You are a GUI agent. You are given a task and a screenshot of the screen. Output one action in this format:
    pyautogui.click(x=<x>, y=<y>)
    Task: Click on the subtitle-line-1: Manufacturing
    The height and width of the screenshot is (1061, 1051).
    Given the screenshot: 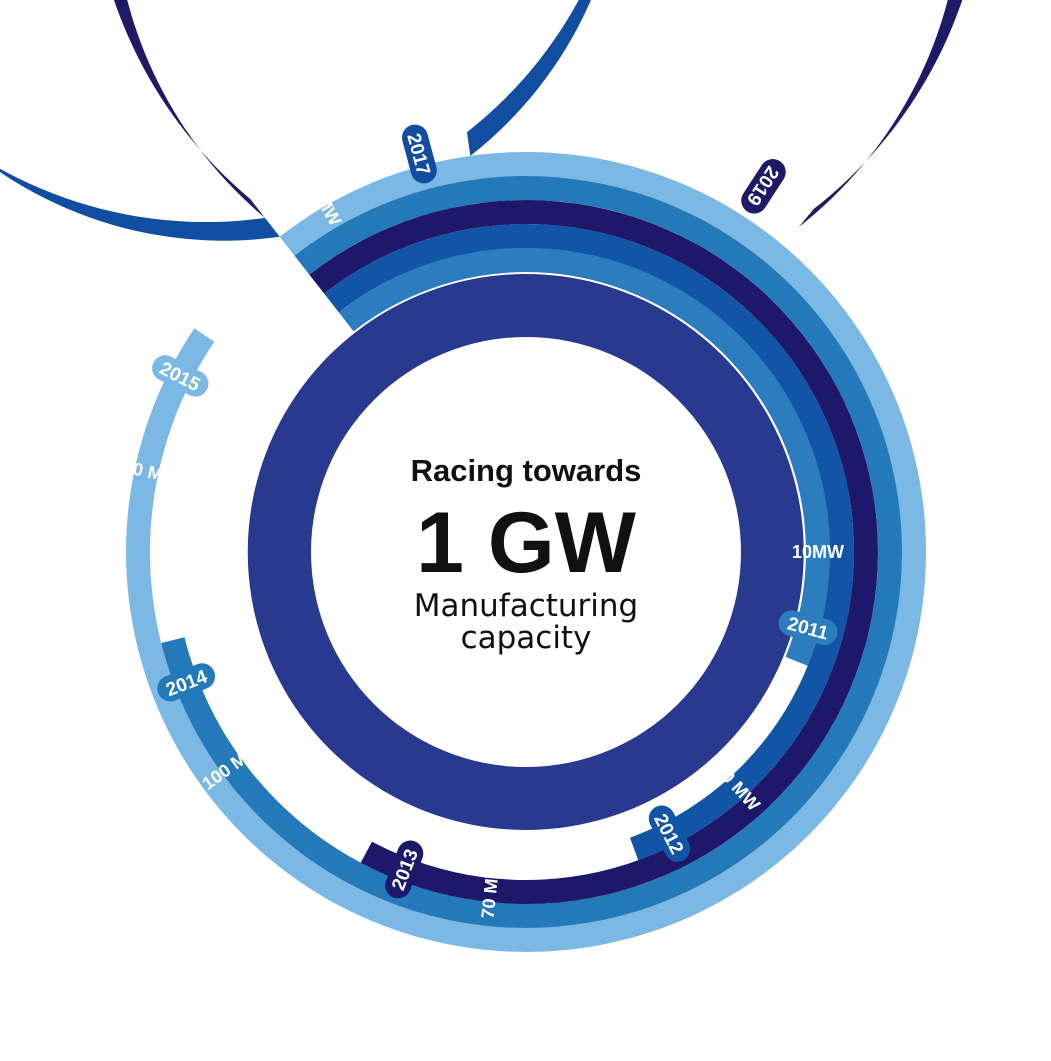 What is the action you would take?
    pyautogui.click(x=526, y=606)
    